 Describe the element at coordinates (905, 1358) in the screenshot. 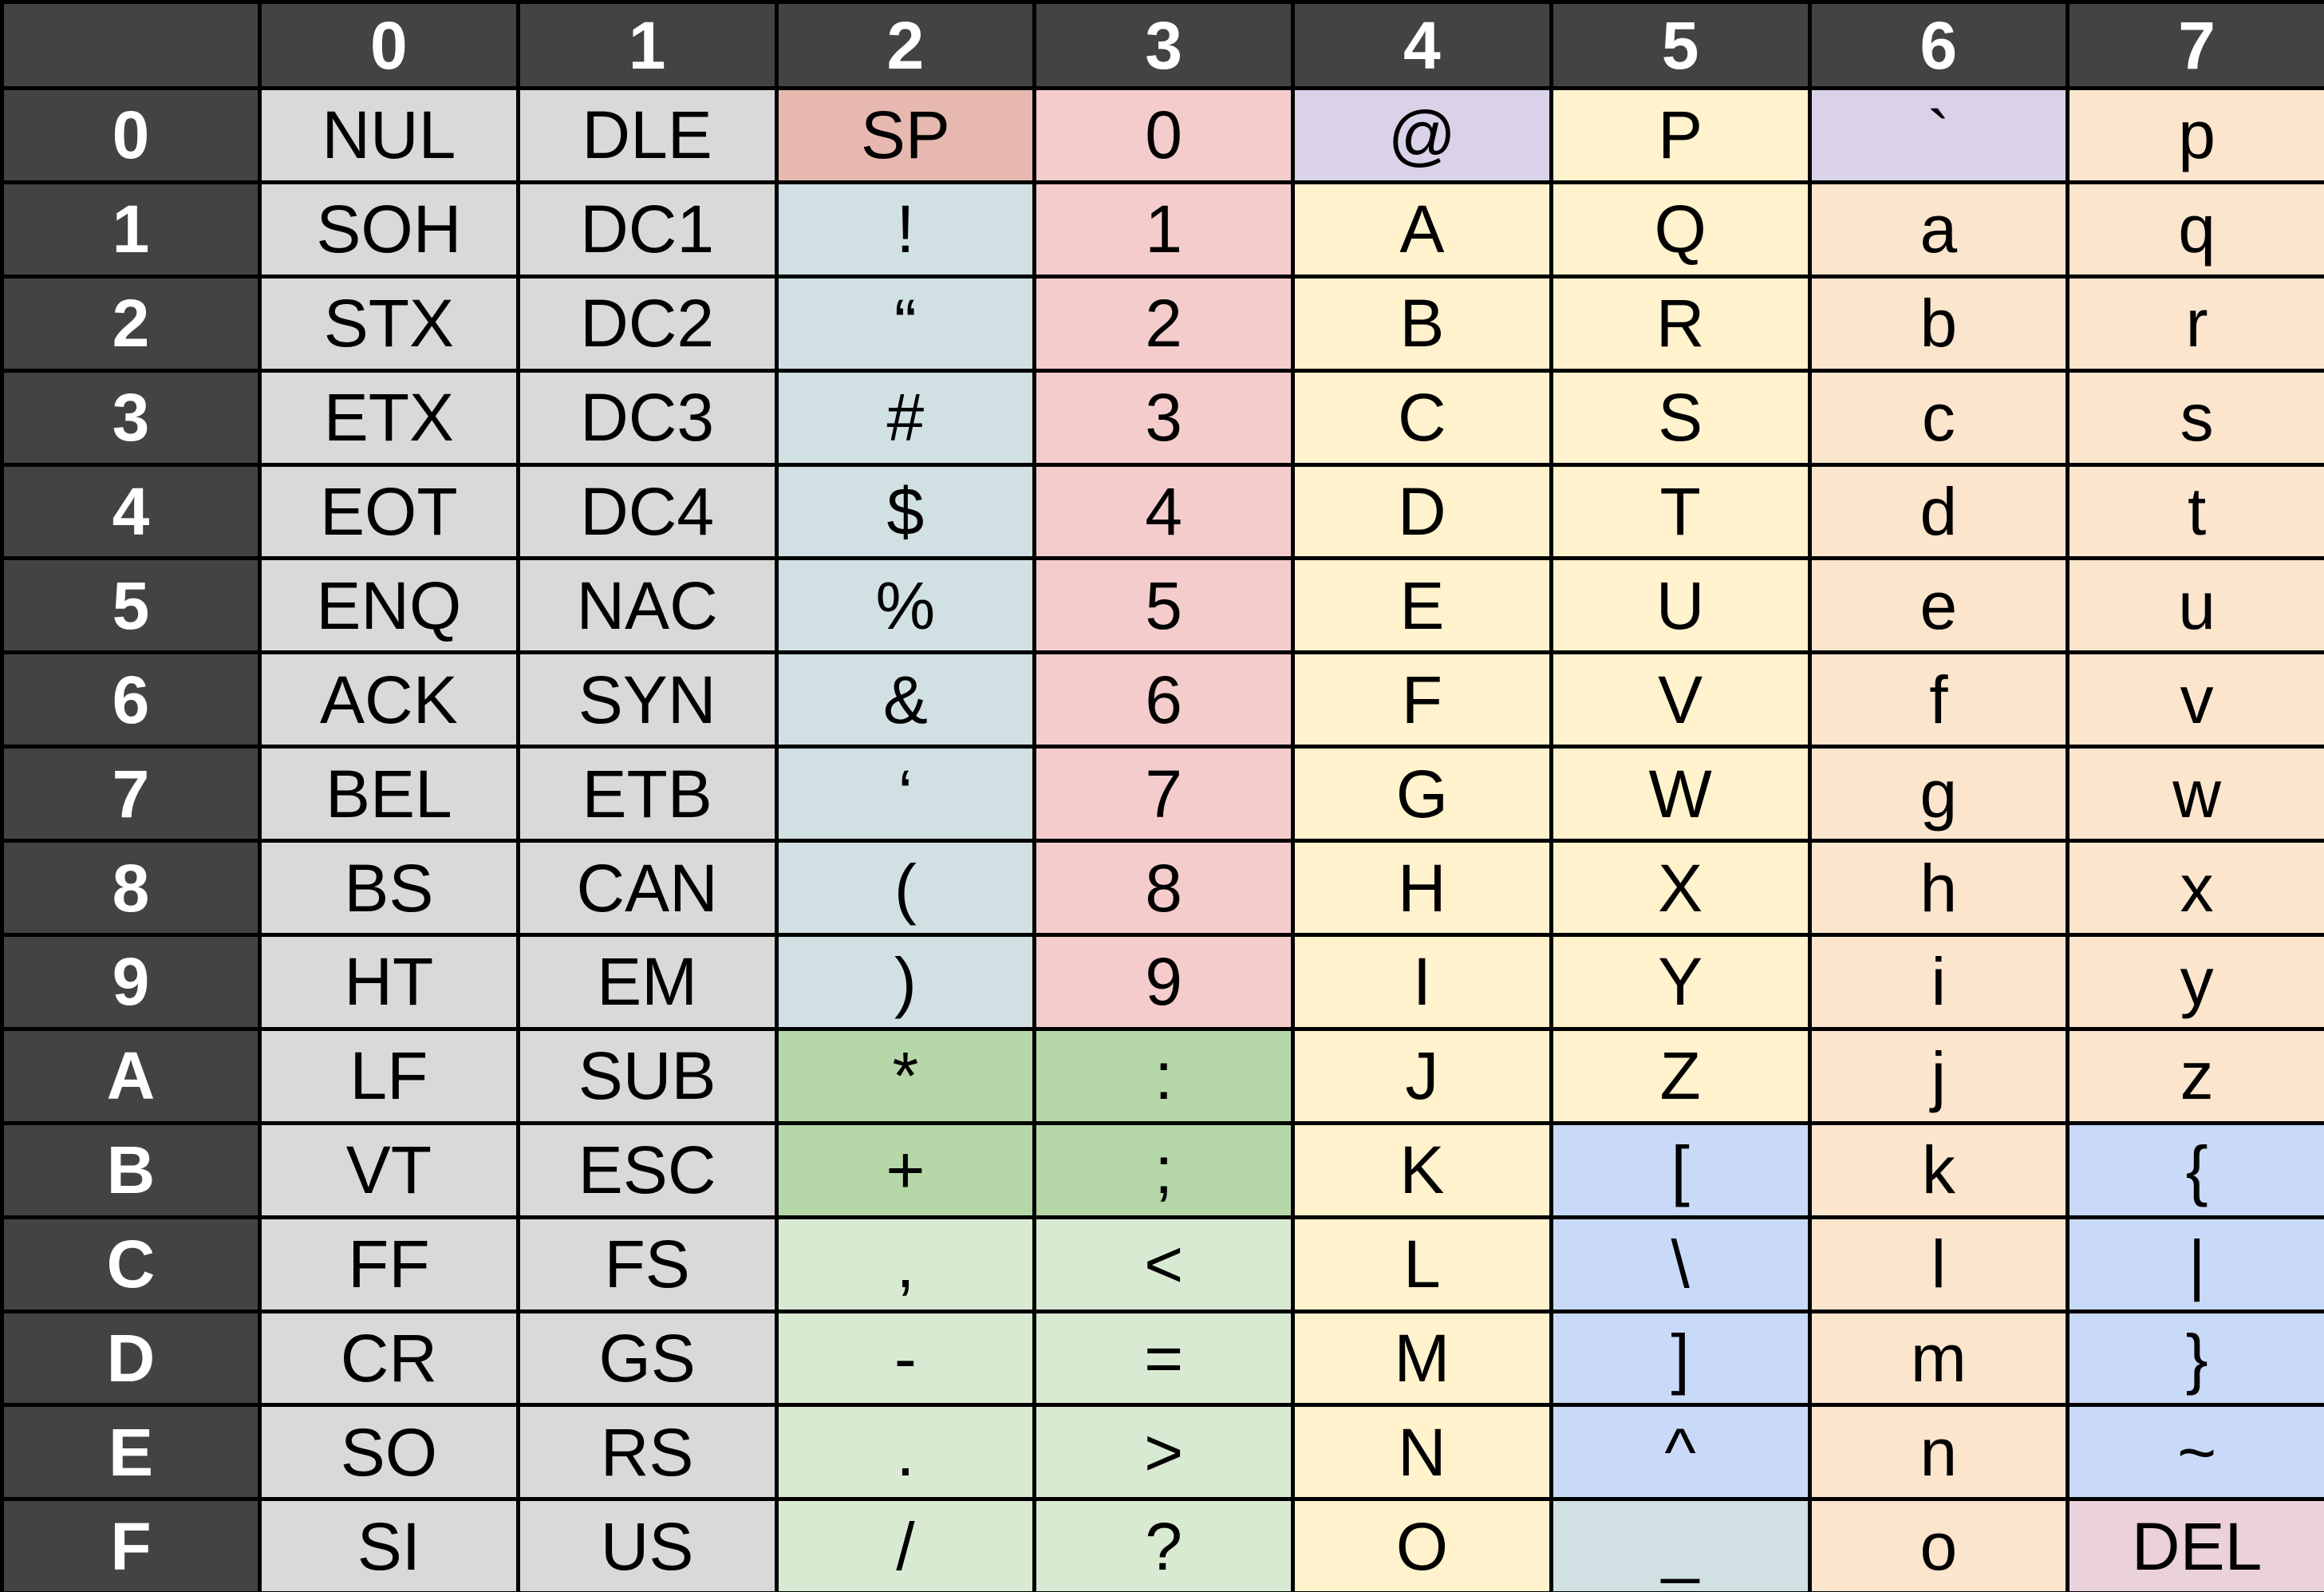

I see `char-cell: -` at that location.